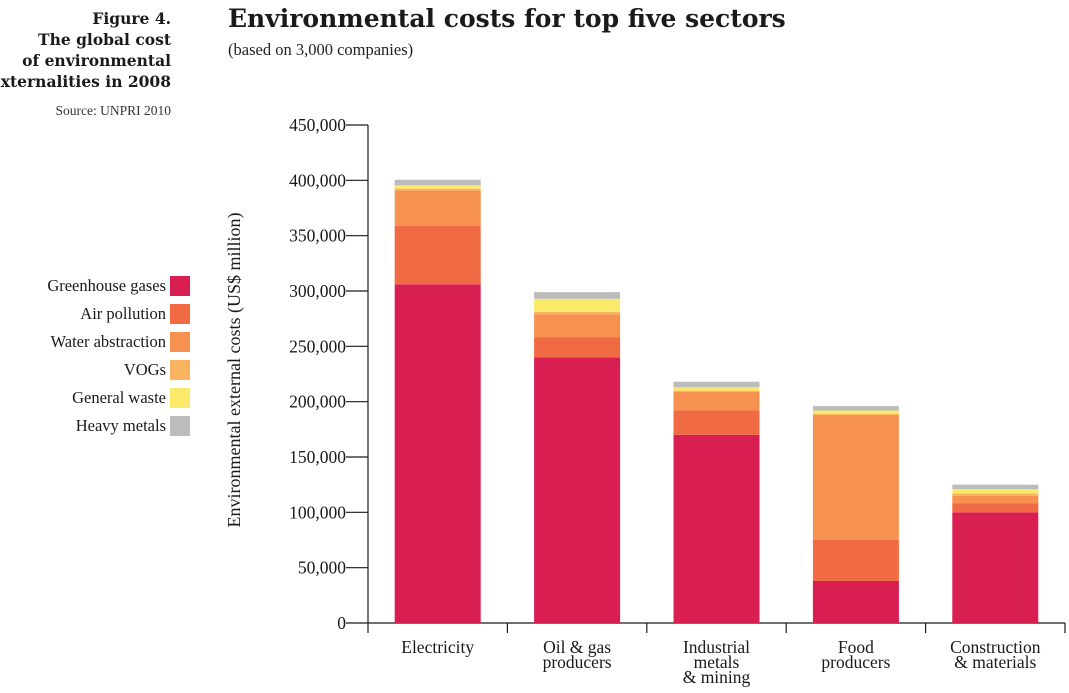 This screenshot has height=693, width=1069. I want to click on x-tick-label: Food producers, so click(855, 654).